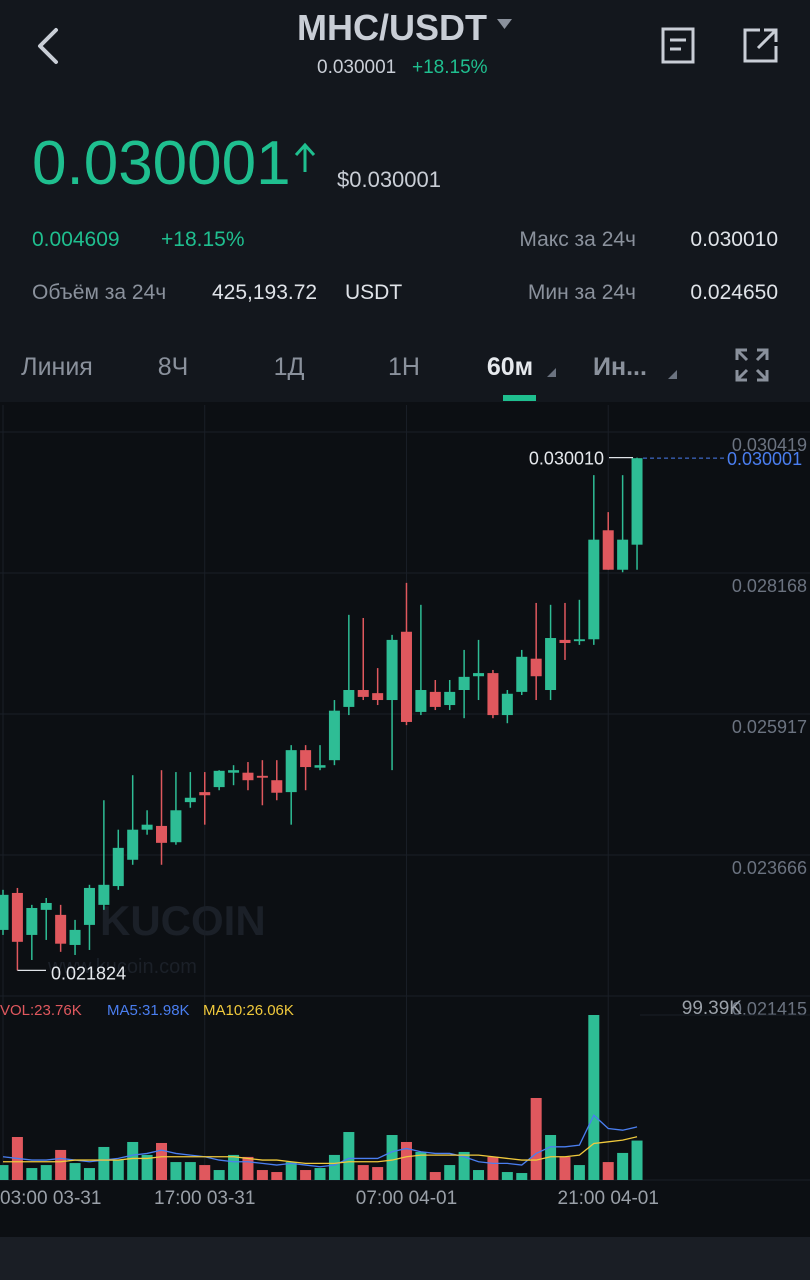 The image size is (810, 1280). What do you see at coordinates (373, 292) in the screenshot?
I see `volume-unit: USDT` at bounding box center [373, 292].